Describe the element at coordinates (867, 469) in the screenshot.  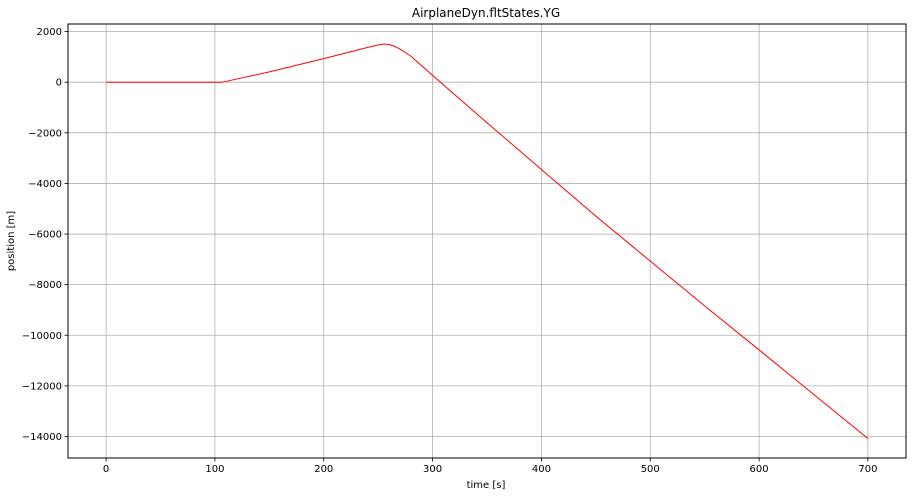
I see `x-tick-label: 700` at that location.